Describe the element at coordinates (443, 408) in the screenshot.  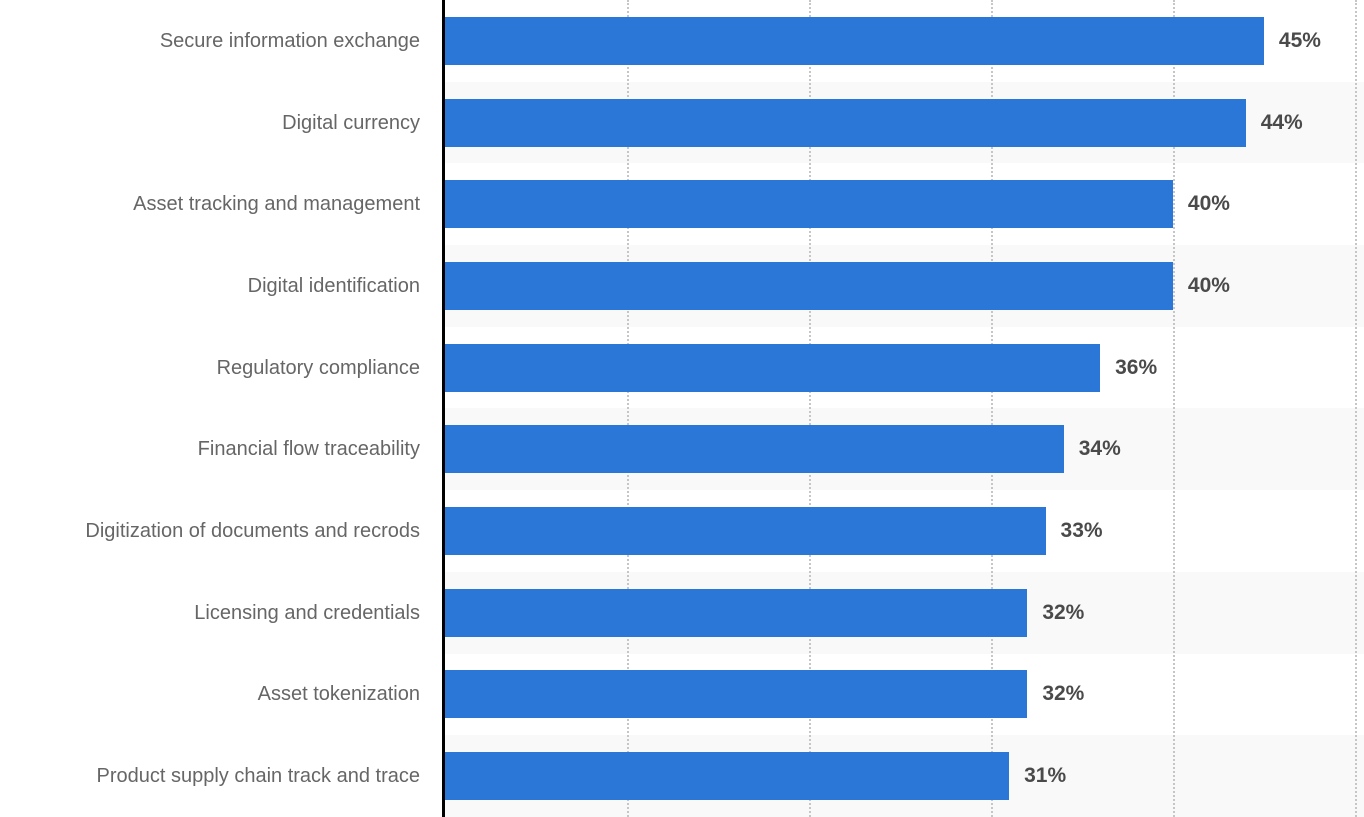
I see `y-axis-line` at that location.